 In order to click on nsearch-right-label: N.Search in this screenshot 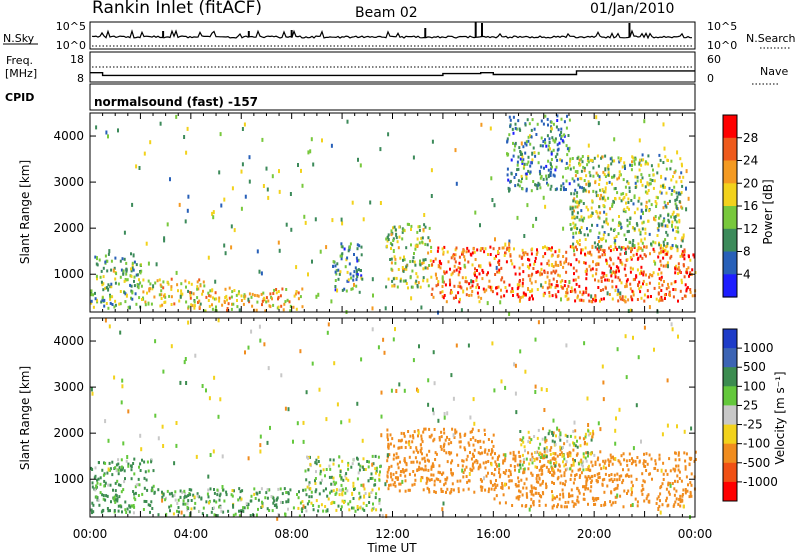, I will do `click(771, 38)`.